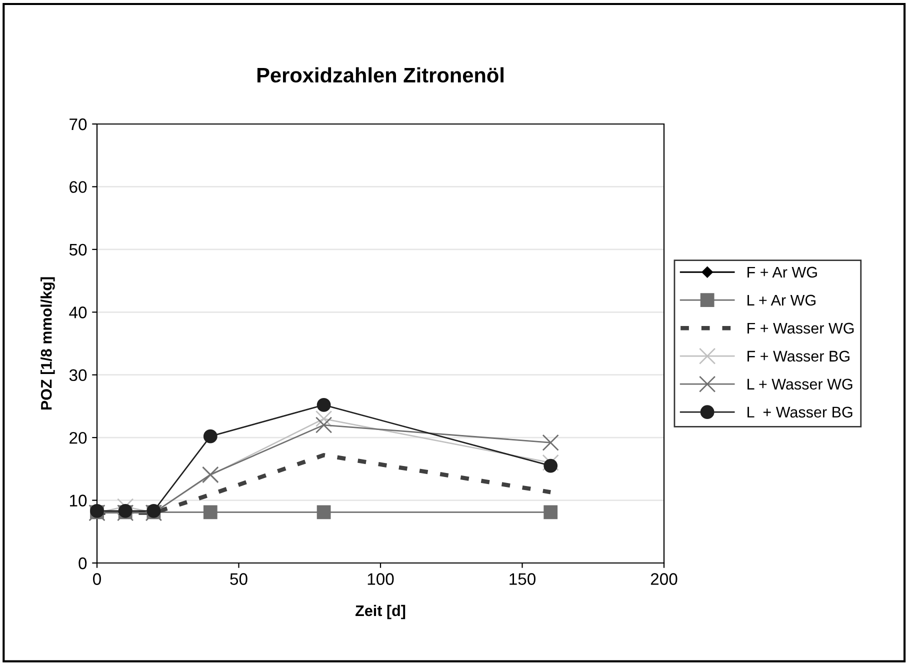 The image size is (910, 664). Describe the element at coordinates (47, 343) in the screenshot. I see `y-axis-title: POZ [1/8 mmol/kg]` at that location.